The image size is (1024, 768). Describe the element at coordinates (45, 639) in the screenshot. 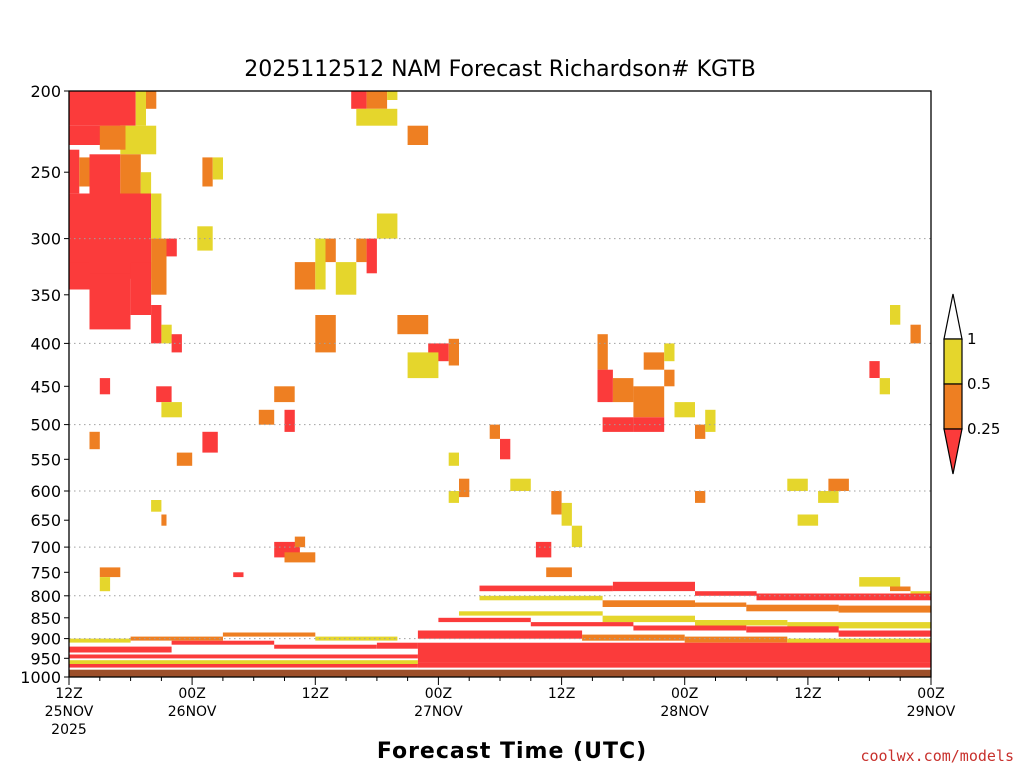

I see `y-tick-label: 900` at that location.